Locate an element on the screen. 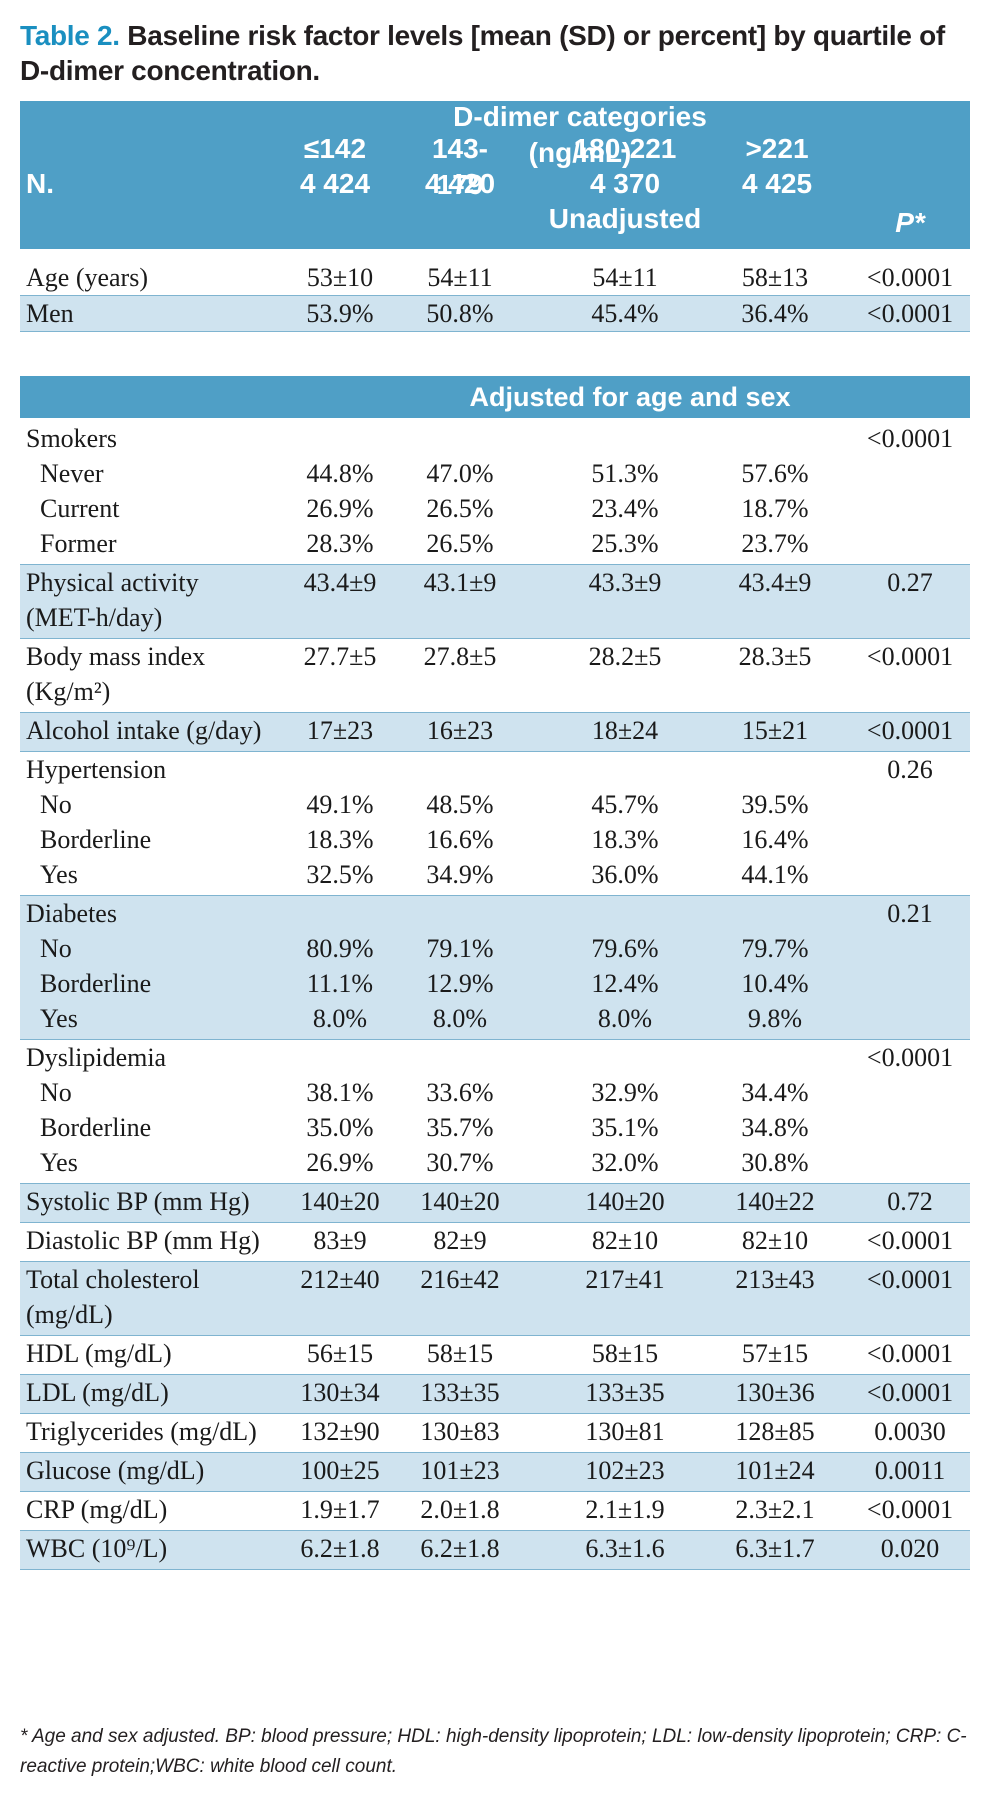 This screenshot has width=989, height=1800. table-number: Table 2. is located at coordinates (70, 35).